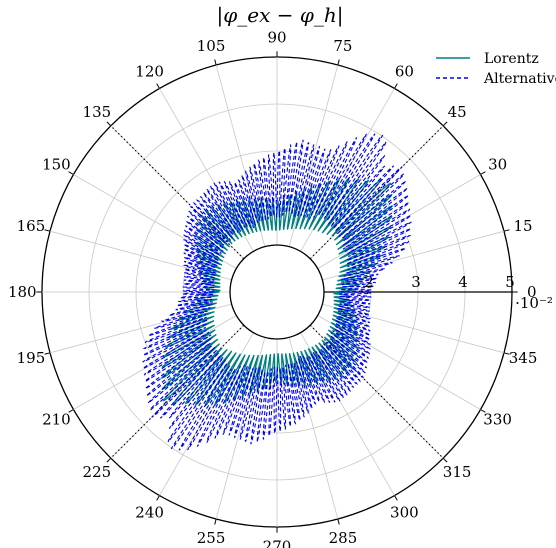 Image resolution: width=556 pixels, height=548 pixels. What do you see at coordinates (511, 59) in the screenshot?
I see `legend-label-lorentz: Lorentz` at bounding box center [511, 59].